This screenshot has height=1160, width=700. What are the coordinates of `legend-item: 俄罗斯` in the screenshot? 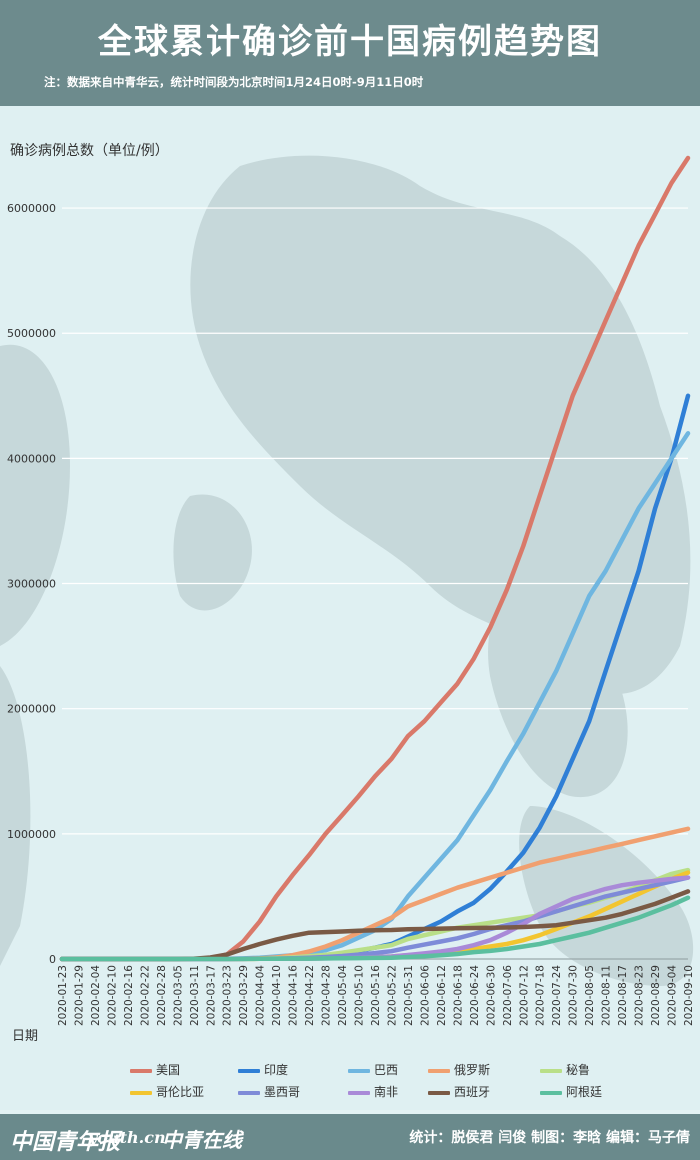 It's located at (459, 1069).